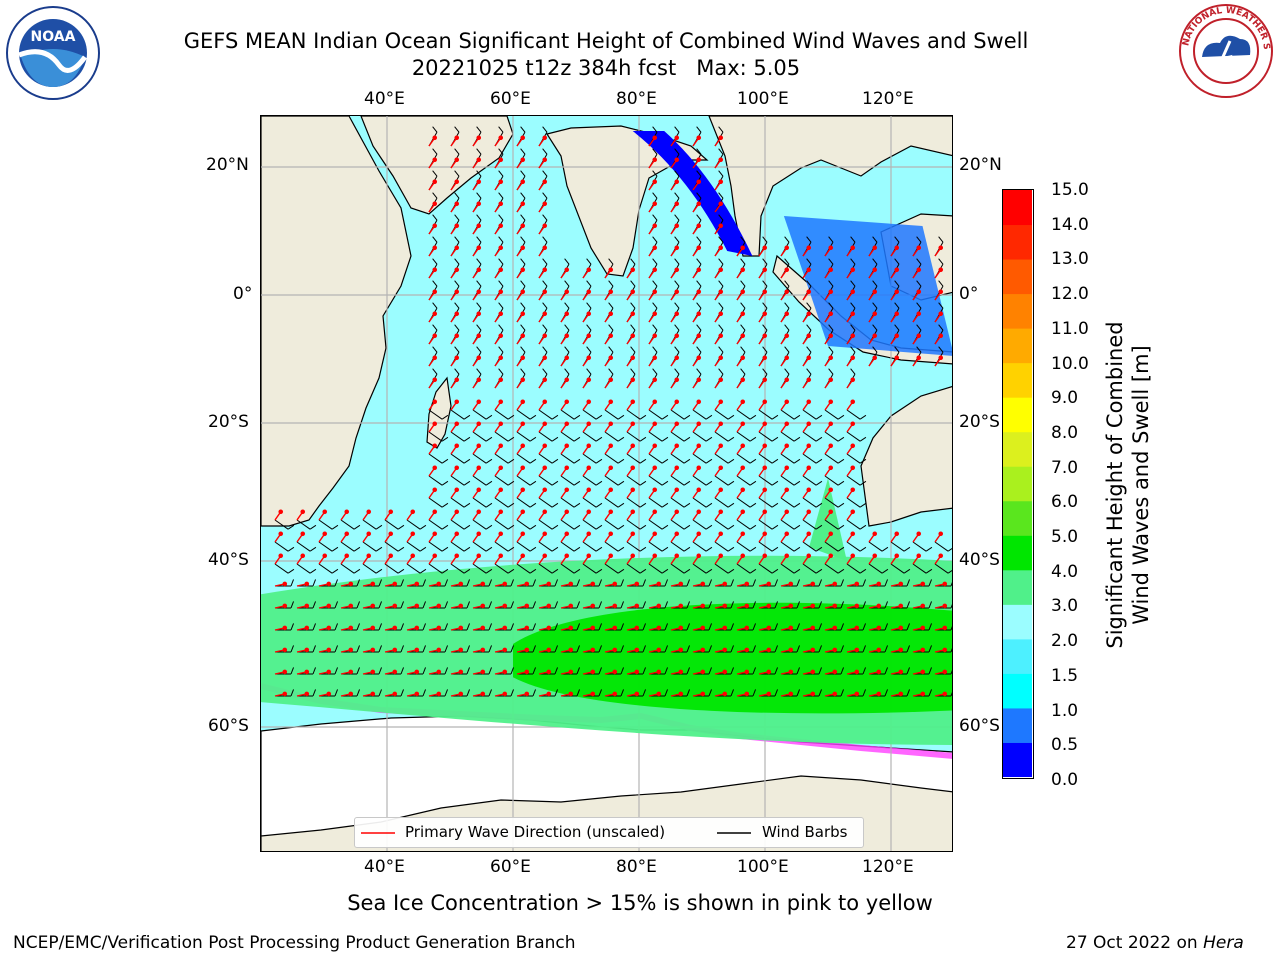 This screenshot has width=1280, height=960. What do you see at coordinates (1017, 553) in the screenshot?
I see `colorbar-swatch` at bounding box center [1017, 553].